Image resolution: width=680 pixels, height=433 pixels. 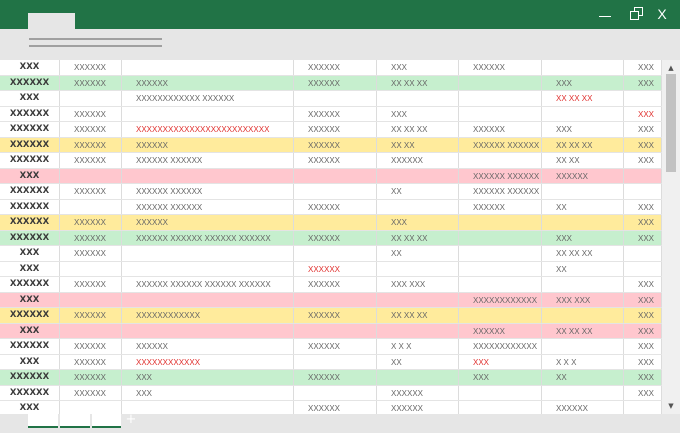 What do you see at coordinates (208, 99) in the screenshot?
I see `table-cell: XXXXXXXXXXXX XXXXXX` at bounding box center [208, 99].